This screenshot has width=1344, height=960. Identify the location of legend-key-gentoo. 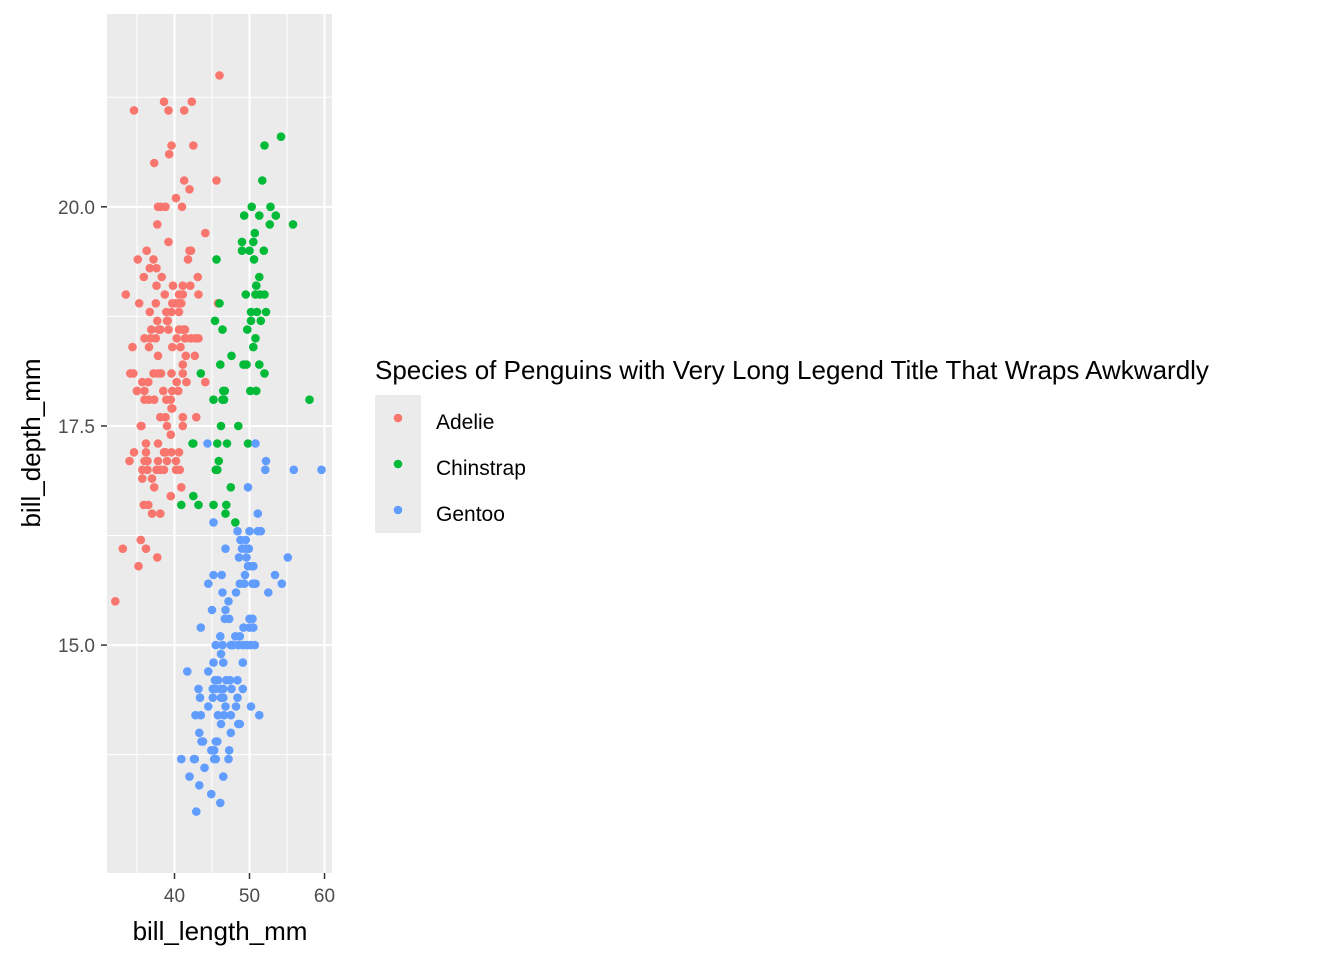
(398, 510).